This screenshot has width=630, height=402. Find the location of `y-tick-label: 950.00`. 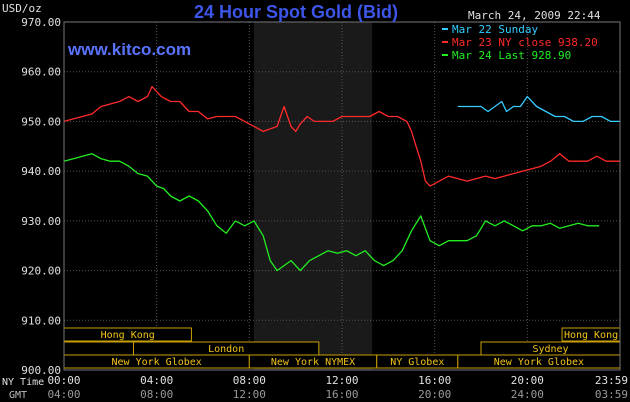

y-tick-label: 950.00 is located at coordinates (41, 121).